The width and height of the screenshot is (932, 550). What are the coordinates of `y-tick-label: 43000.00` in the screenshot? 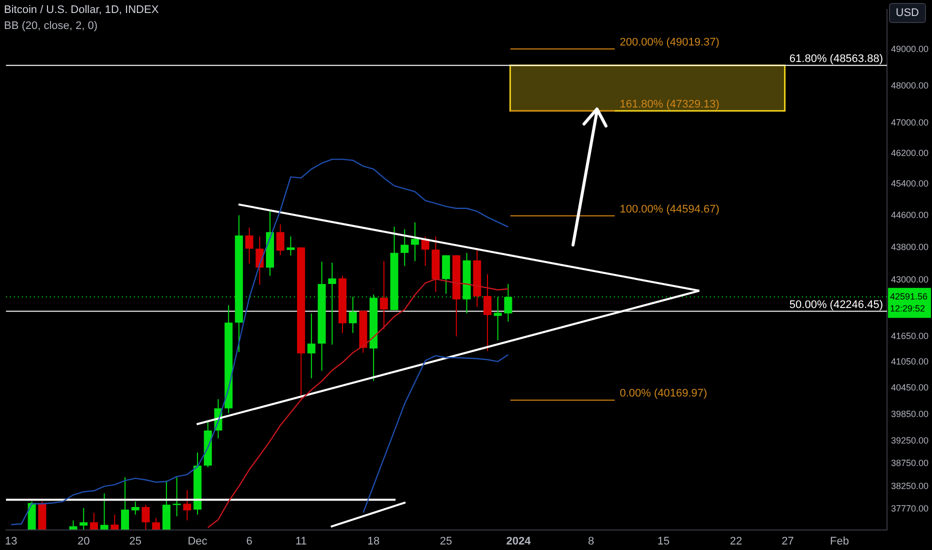 It's located at (910, 279).